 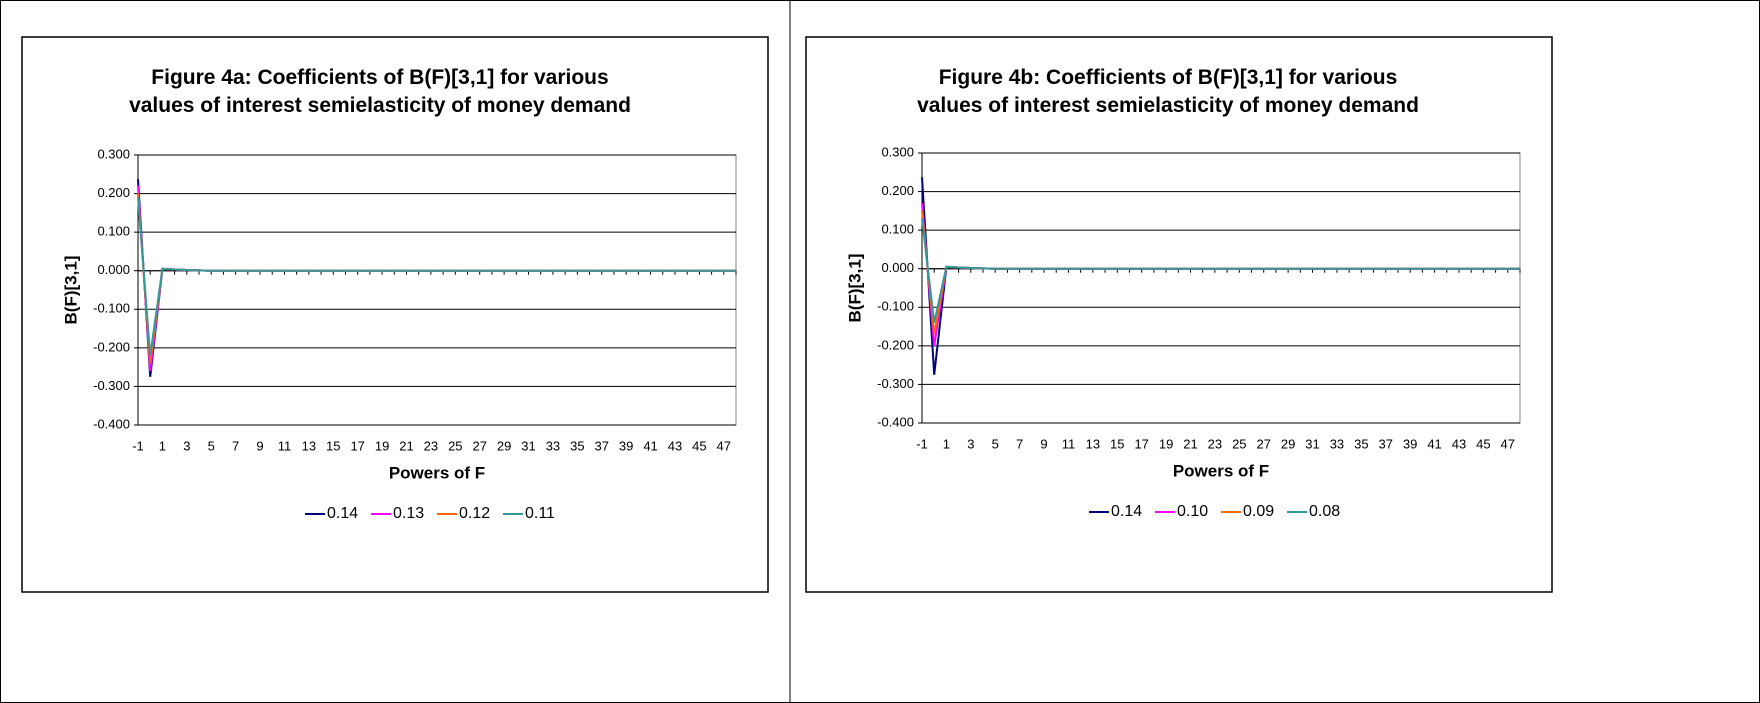 I want to click on legend: 0.14 0.13 0.12 0.11, so click(x=430, y=513).